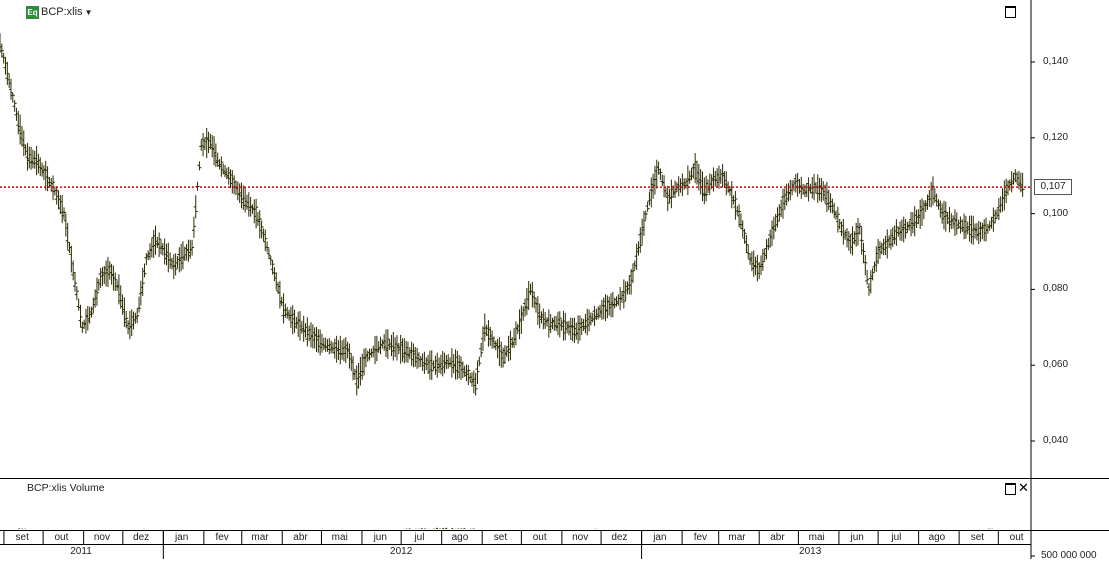 This screenshot has width=1109, height=561. I want to click on chevron-down-icon: ▼, so click(89, 12).